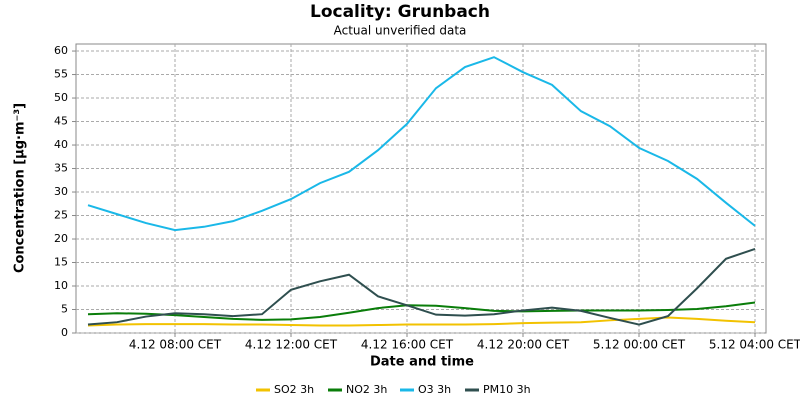  I want to click on y-tick-label: 45, so click(61, 121).